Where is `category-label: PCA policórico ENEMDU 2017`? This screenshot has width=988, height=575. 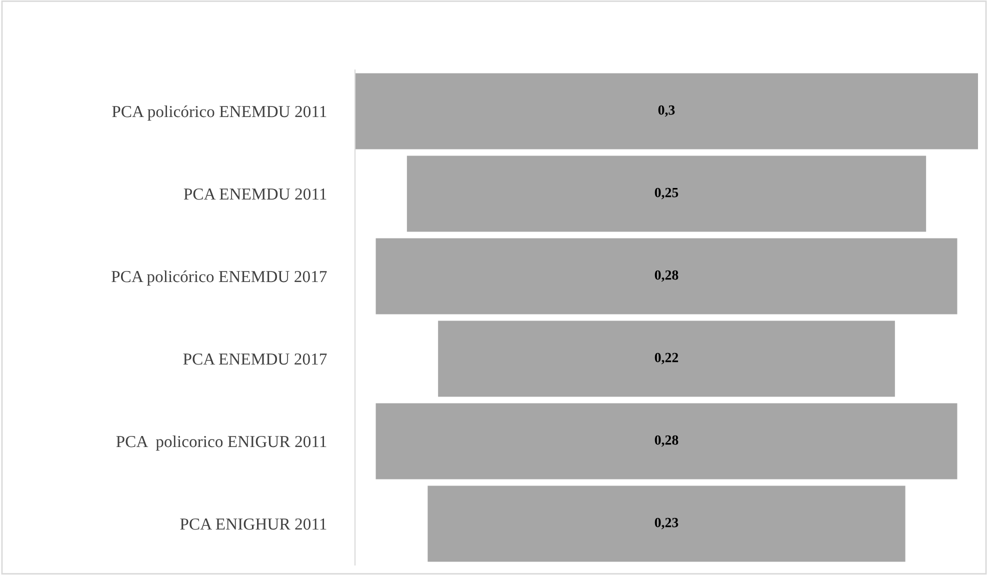 category-label: PCA policórico ENEMDU 2017 is located at coordinates (219, 278).